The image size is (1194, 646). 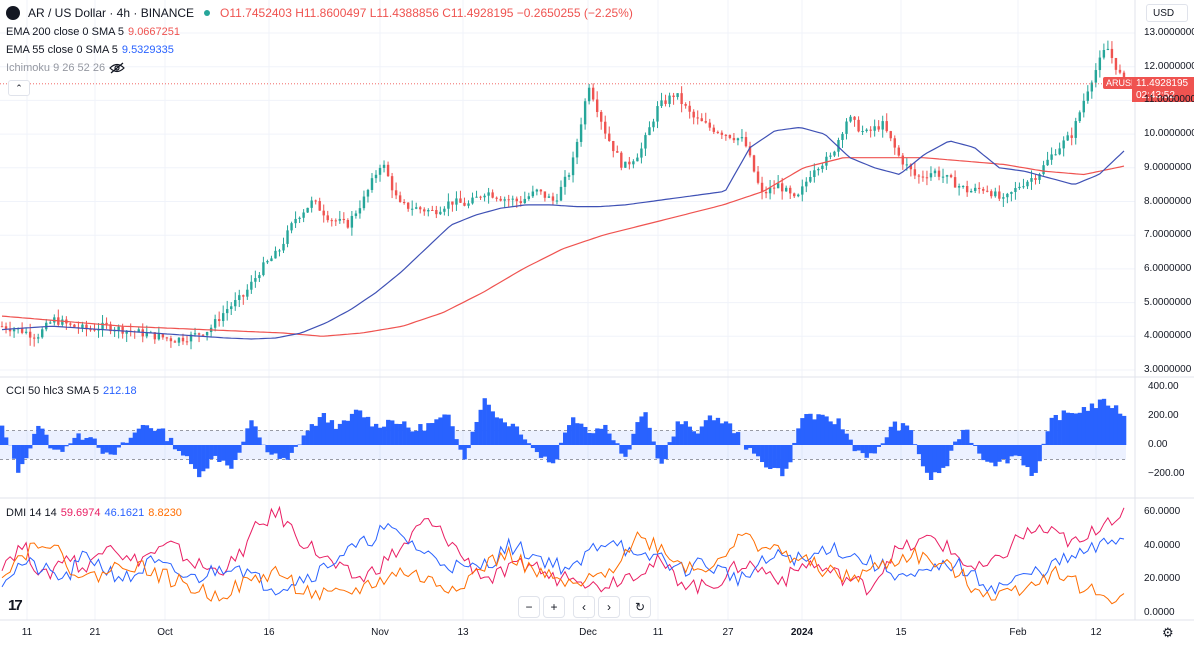 I want to click on cci-tick-label: 400.00, so click(x=1163, y=386).